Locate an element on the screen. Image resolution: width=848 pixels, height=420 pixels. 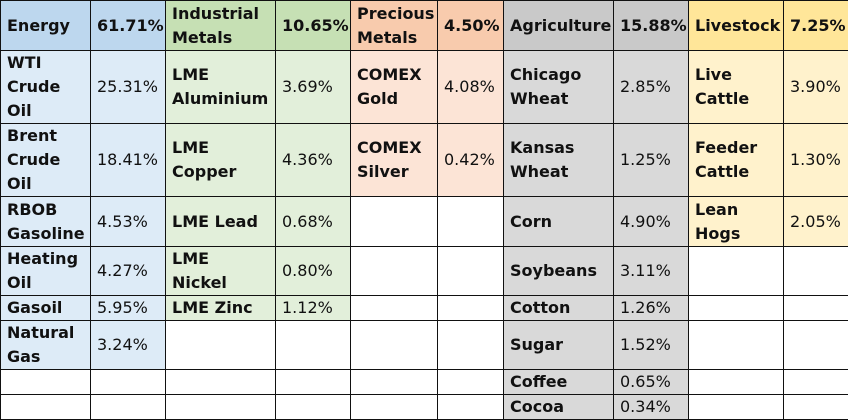
commodity-weight: 1.25% is located at coordinates (651, 160).